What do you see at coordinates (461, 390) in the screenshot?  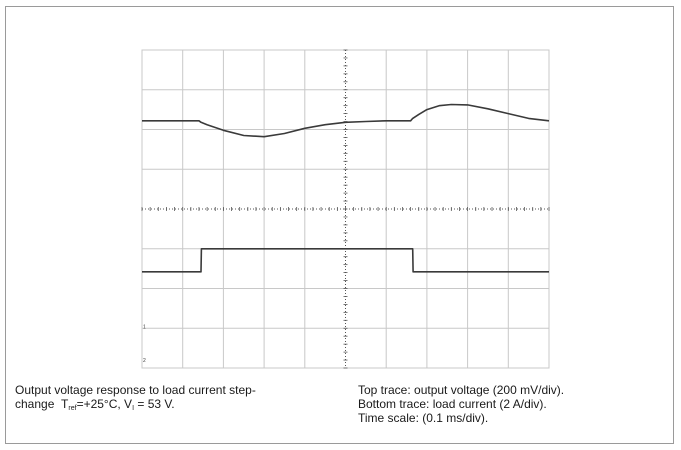 I see `trace-description-top: Top trace: output voltage (200 mV/div).` at bounding box center [461, 390].